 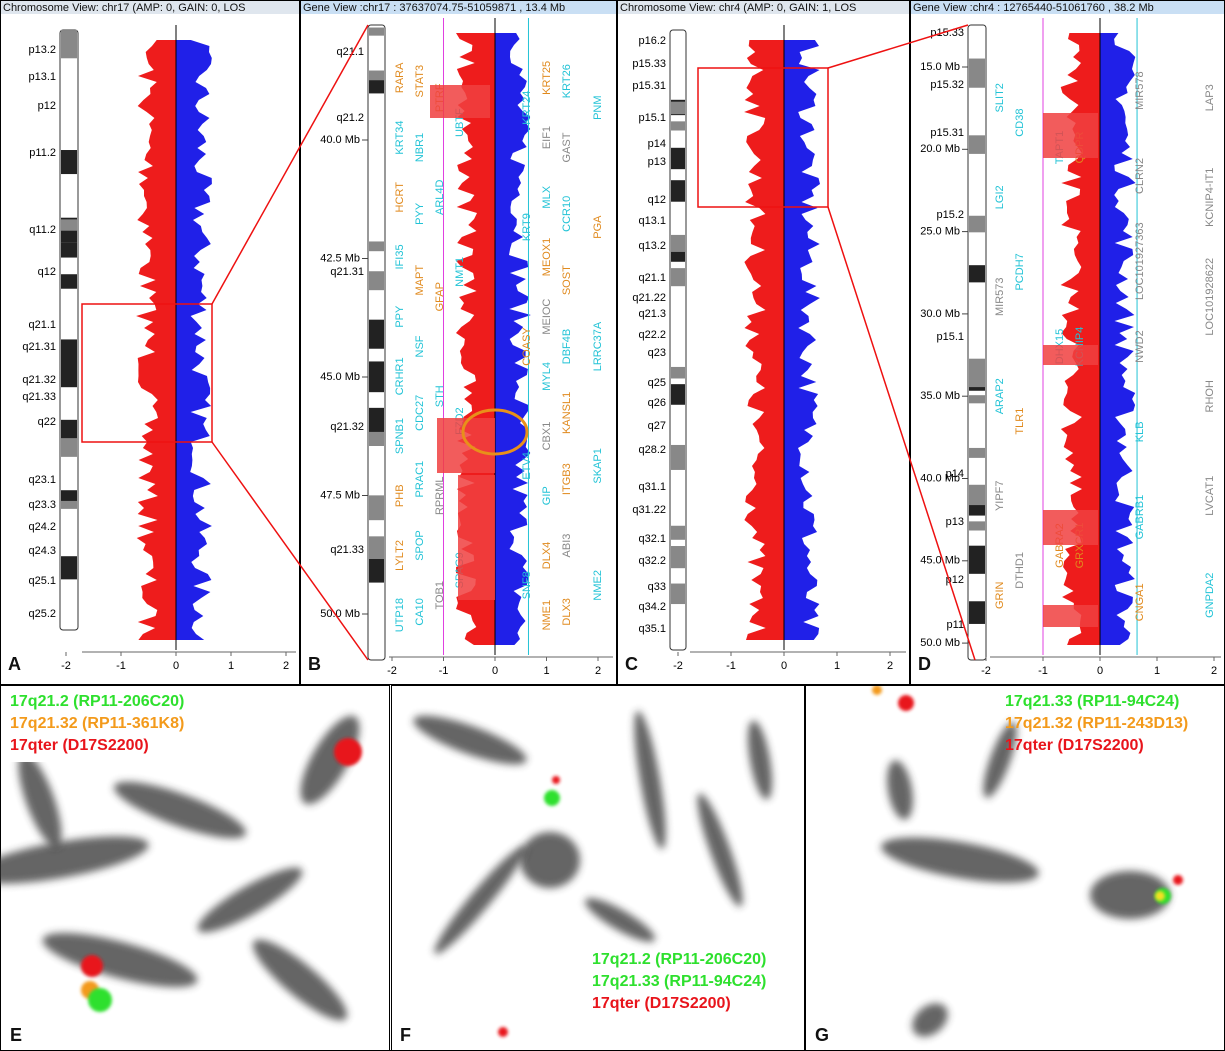 What do you see at coordinates (1140, 261) in the screenshot?
I see `gene-label: LOC101927363` at bounding box center [1140, 261].